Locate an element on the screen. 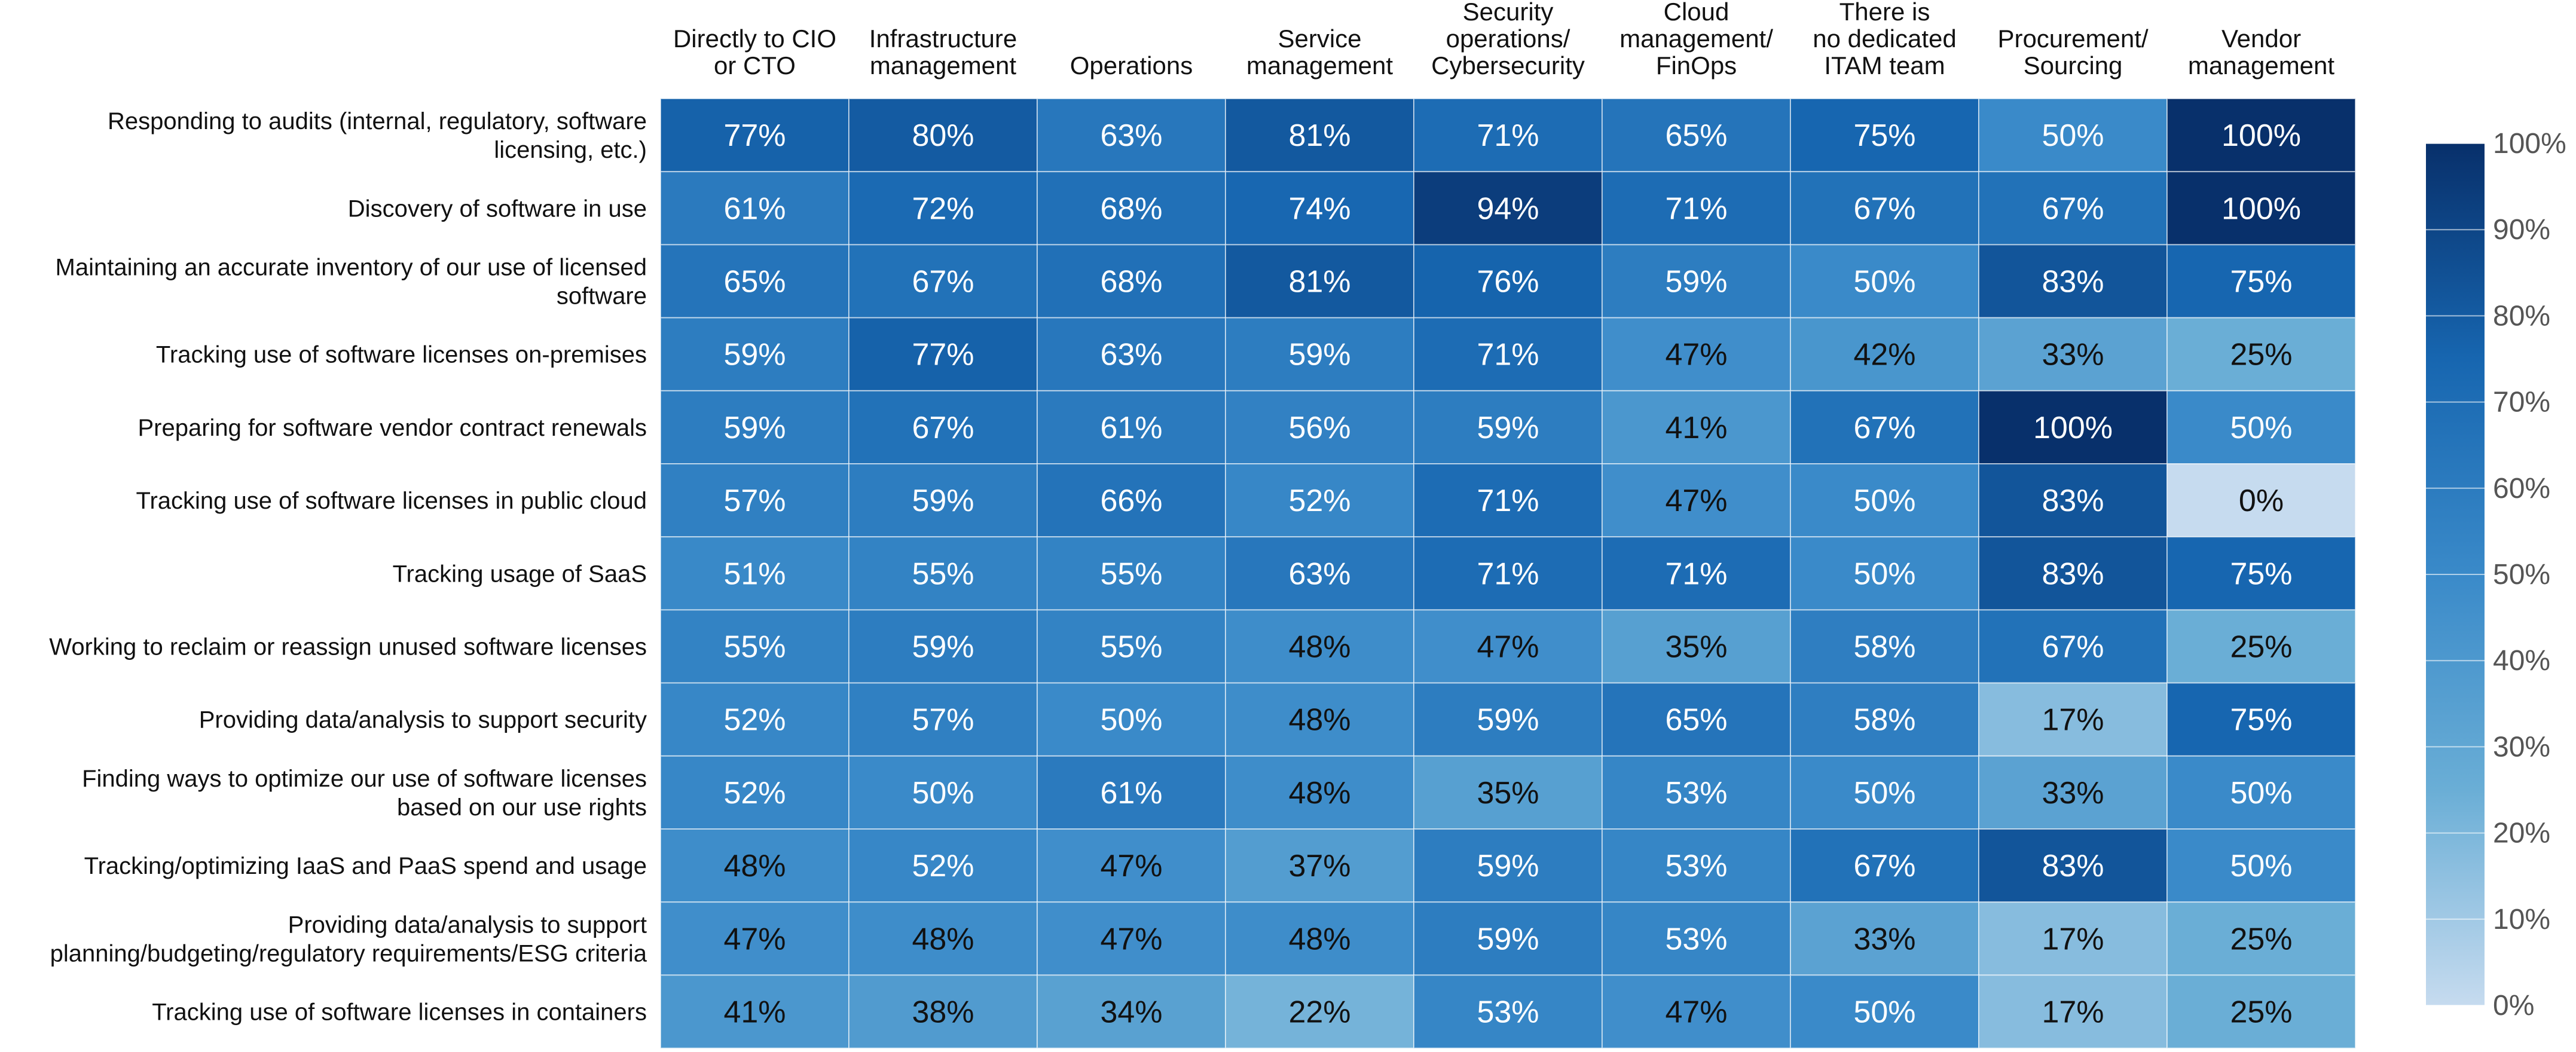  row-label: Discovery of software in use is located at coordinates (497, 209).